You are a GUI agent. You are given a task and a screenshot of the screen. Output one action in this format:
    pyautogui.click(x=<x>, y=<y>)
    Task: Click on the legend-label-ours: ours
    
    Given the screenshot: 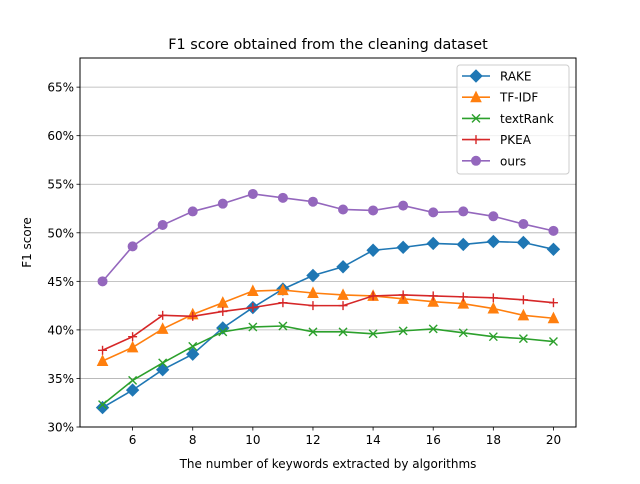 What is the action you would take?
    pyautogui.click(x=513, y=161)
    